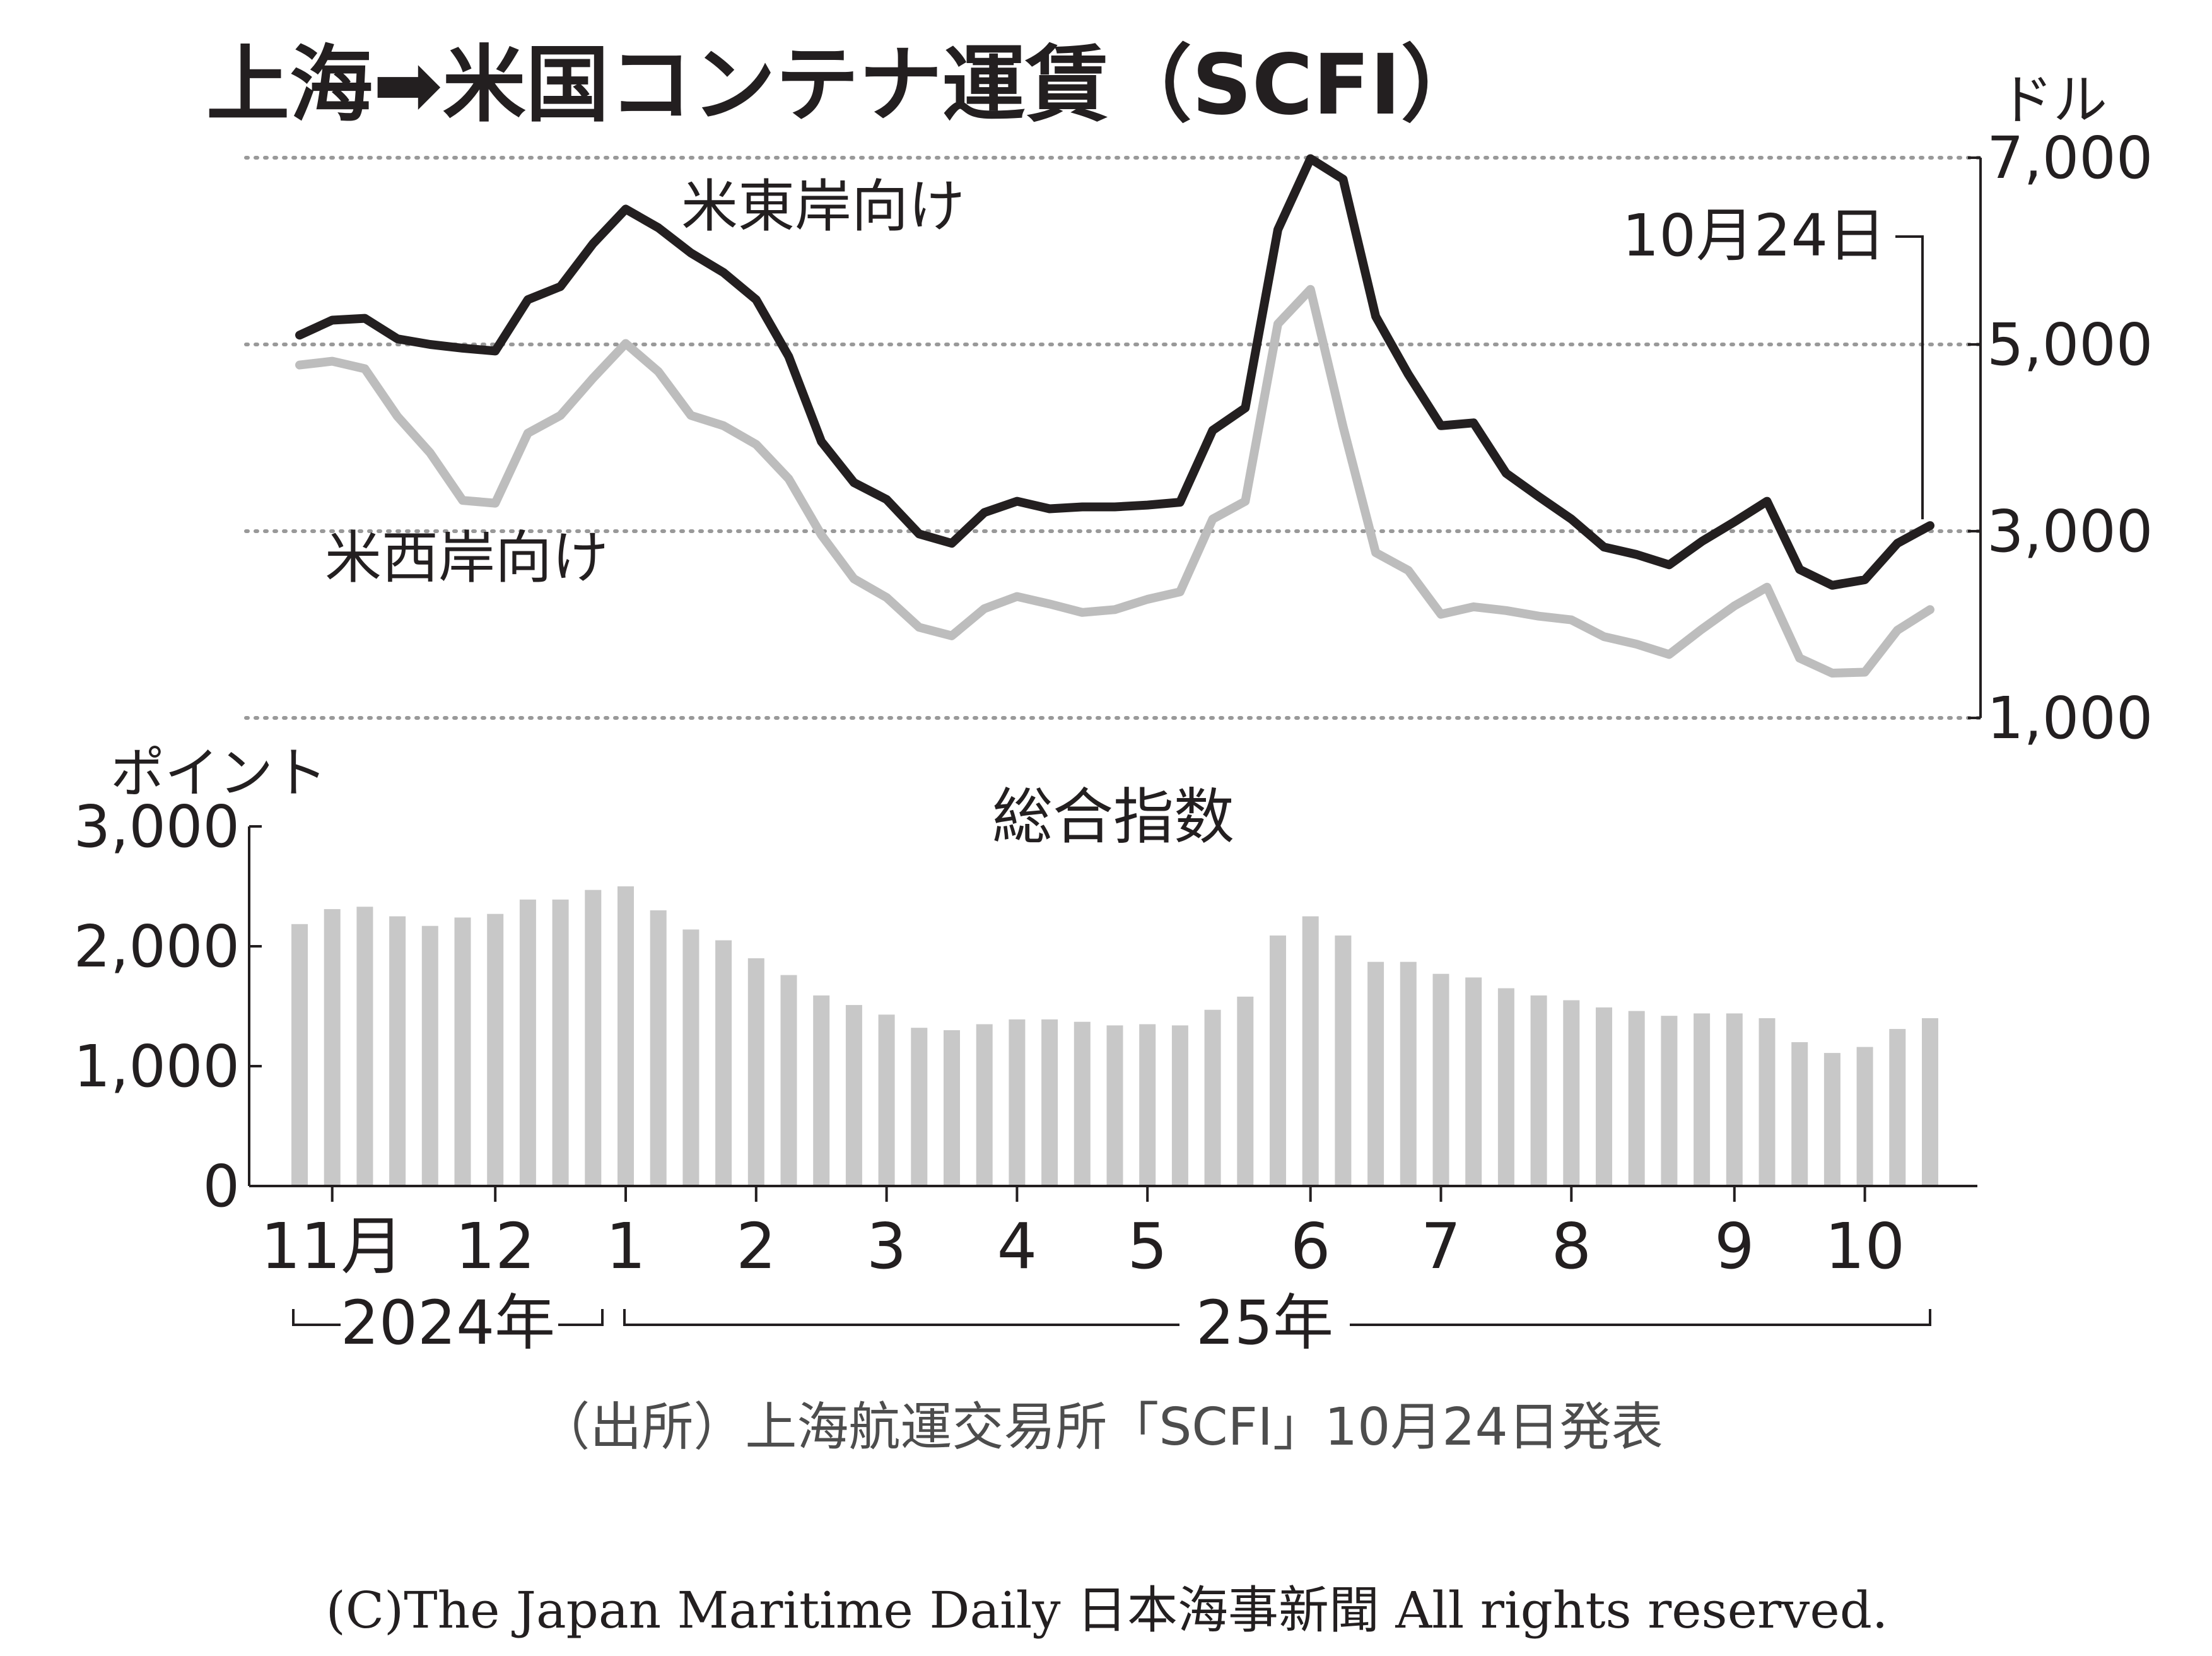 The height and width of the screenshot is (1656, 2212). Describe the element at coordinates (157, 947) in the screenshot. I see `bottom-y-tick-label: 2,000` at that location.